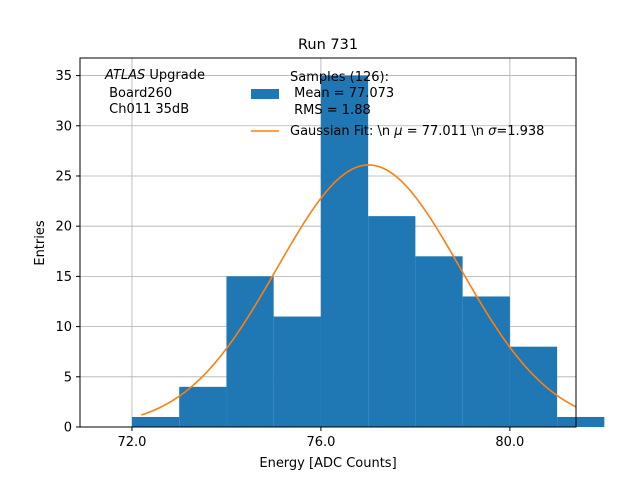  What do you see at coordinates (327, 463) in the screenshot?
I see `x-axis-label: Energy [ADC Counts]` at bounding box center [327, 463].